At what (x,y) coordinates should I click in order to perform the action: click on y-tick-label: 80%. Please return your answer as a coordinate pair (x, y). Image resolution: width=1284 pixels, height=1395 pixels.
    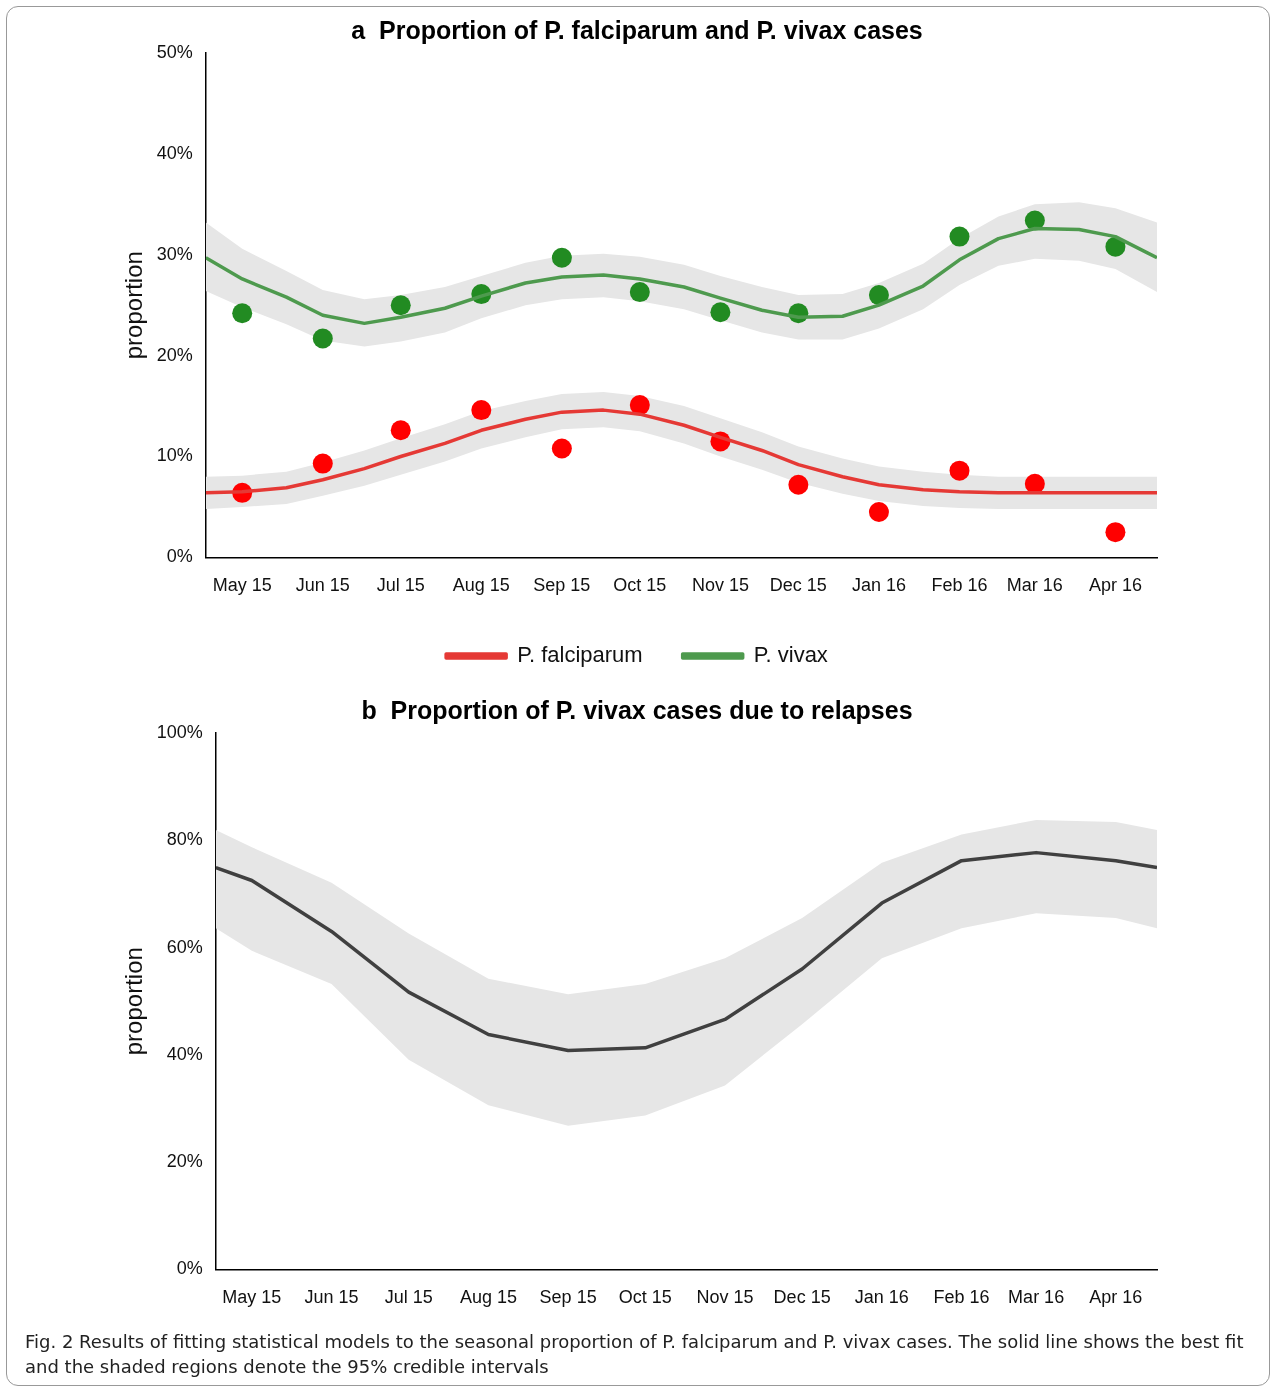
    Looking at the image, I should click on (184, 839).